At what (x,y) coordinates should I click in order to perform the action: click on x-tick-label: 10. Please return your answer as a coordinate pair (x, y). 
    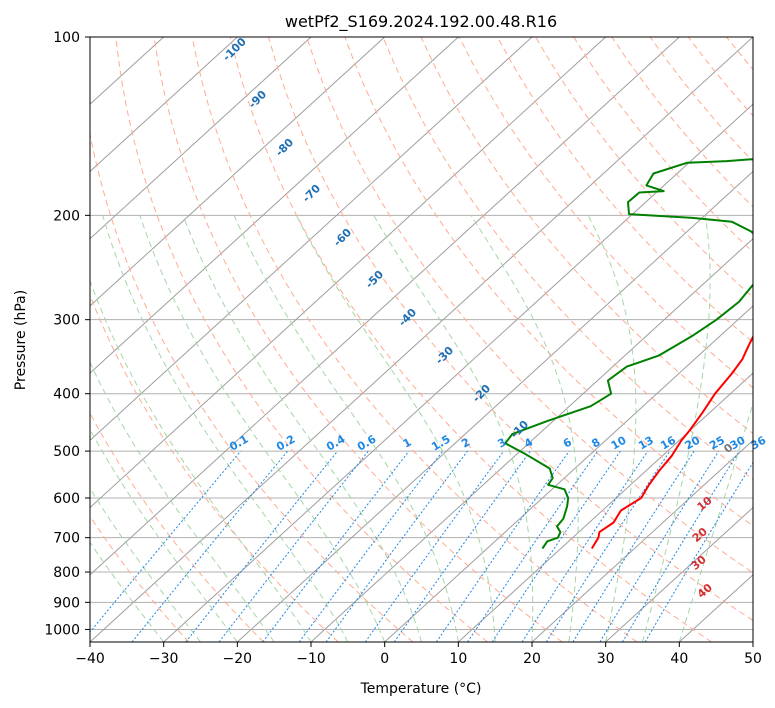
    Looking at the image, I should click on (458, 659).